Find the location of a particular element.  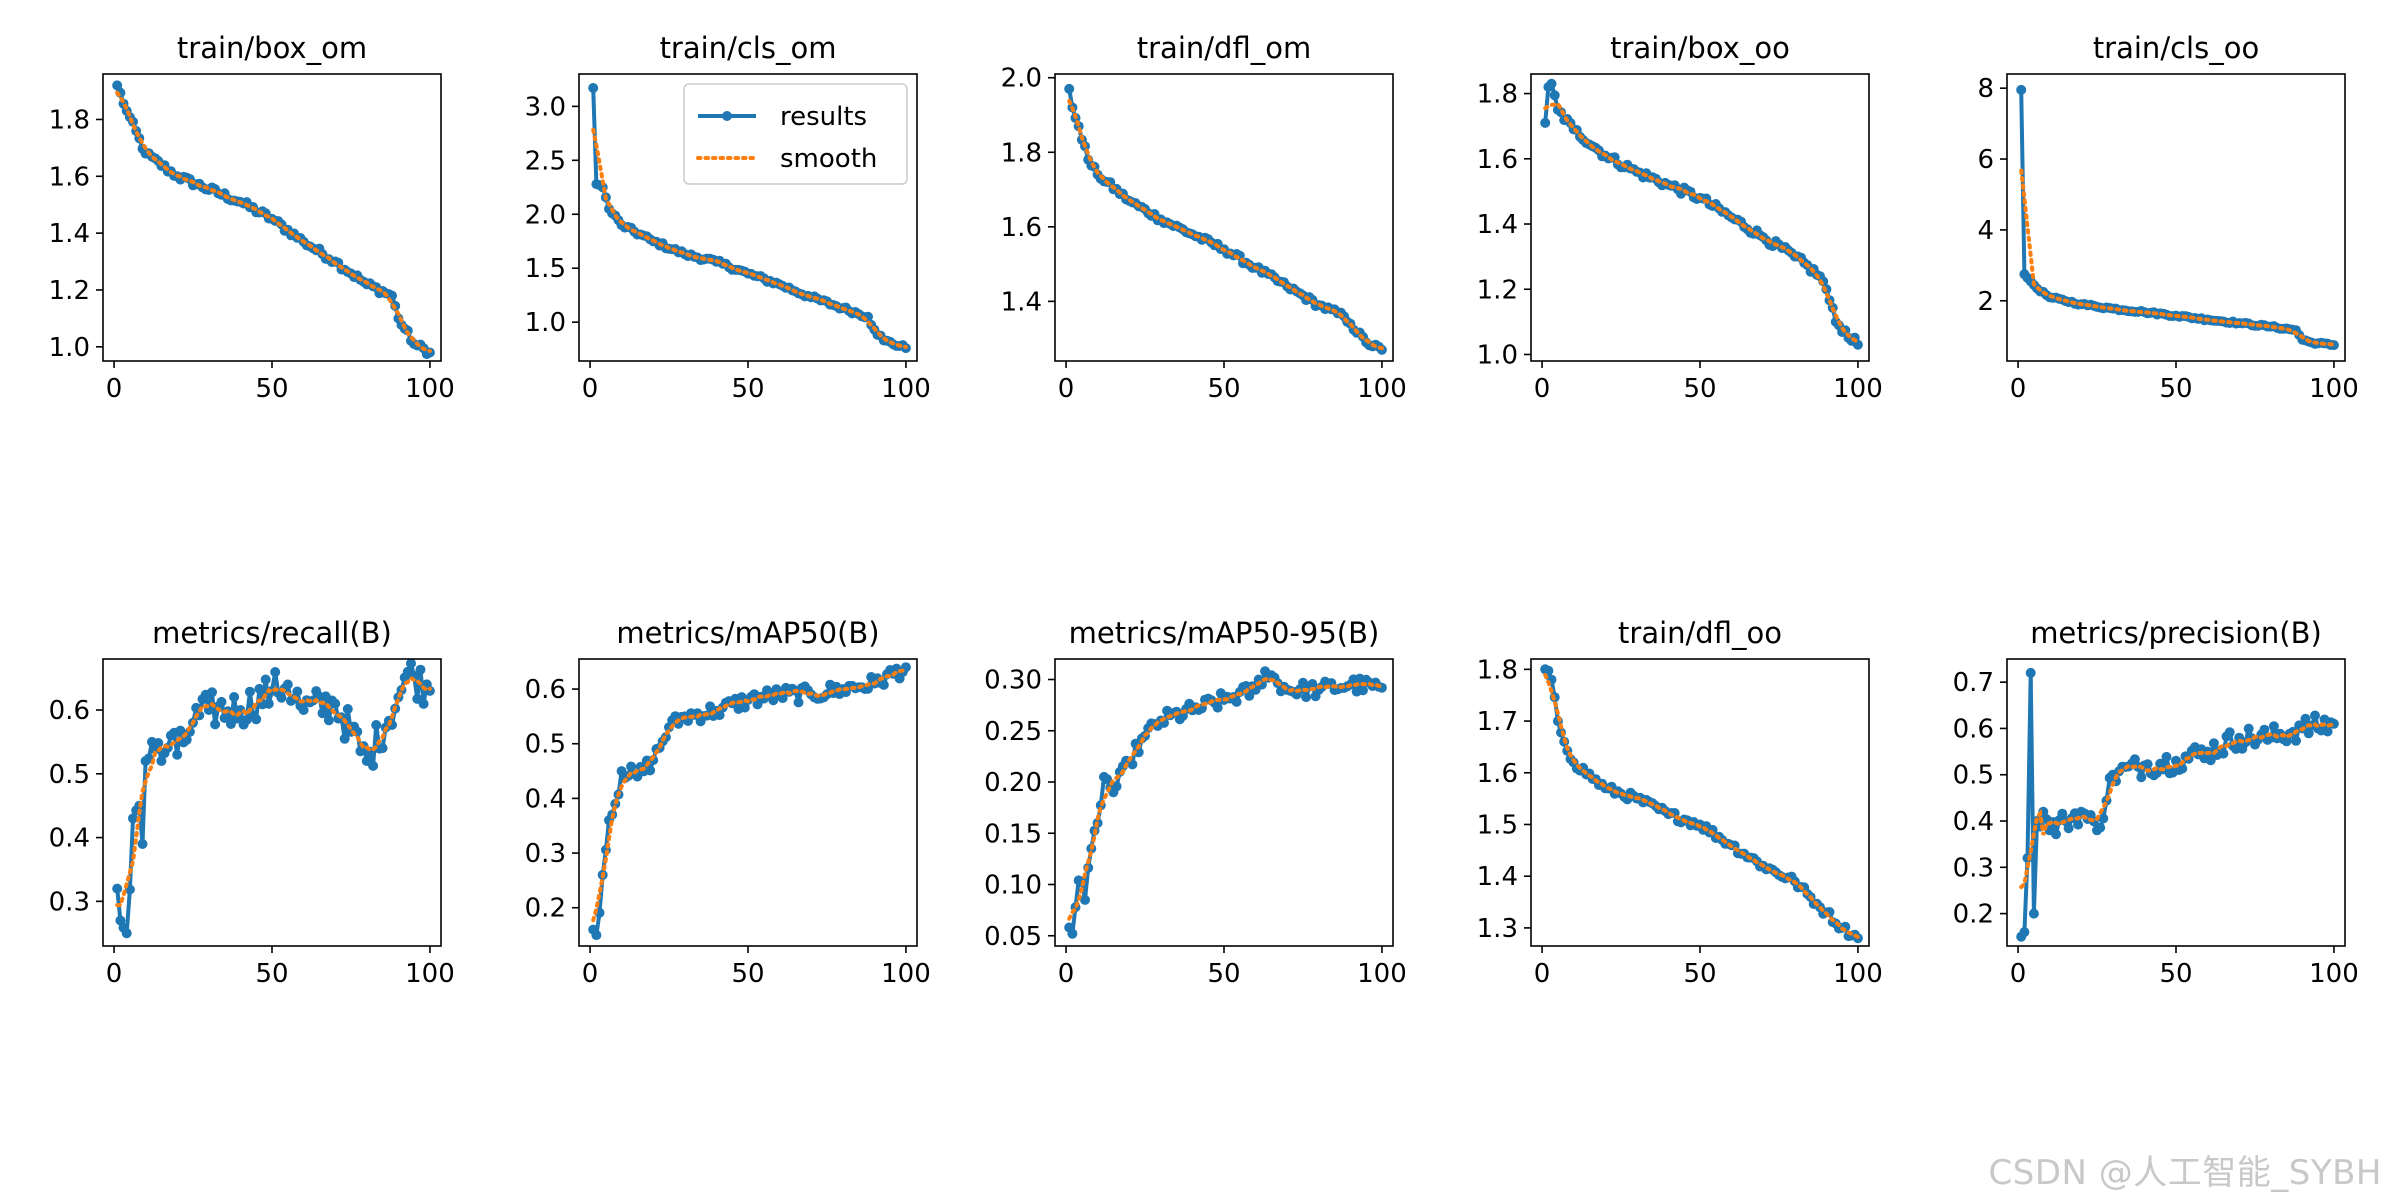

subplot-title: train/cls_om is located at coordinates (748, 48).